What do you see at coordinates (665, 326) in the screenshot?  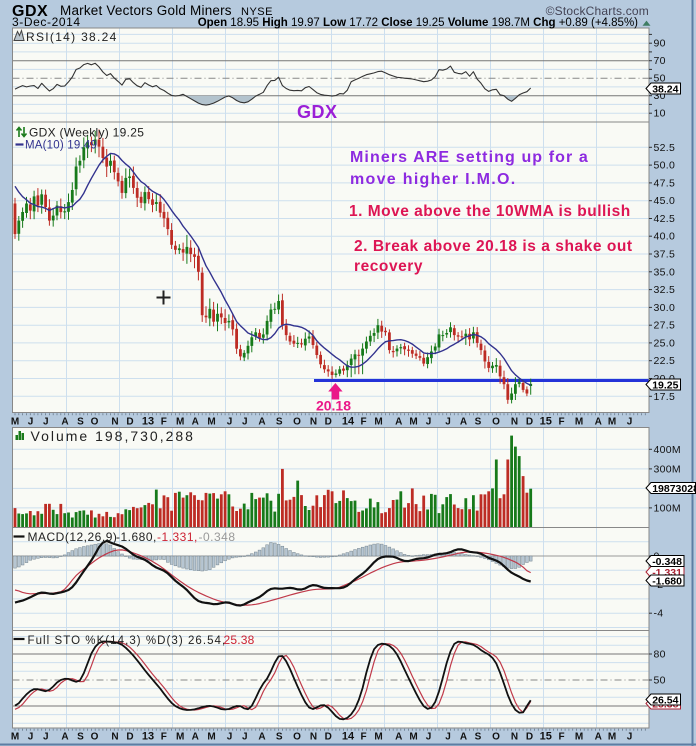 I see `svg-text: 27.5` at bounding box center [665, 326].